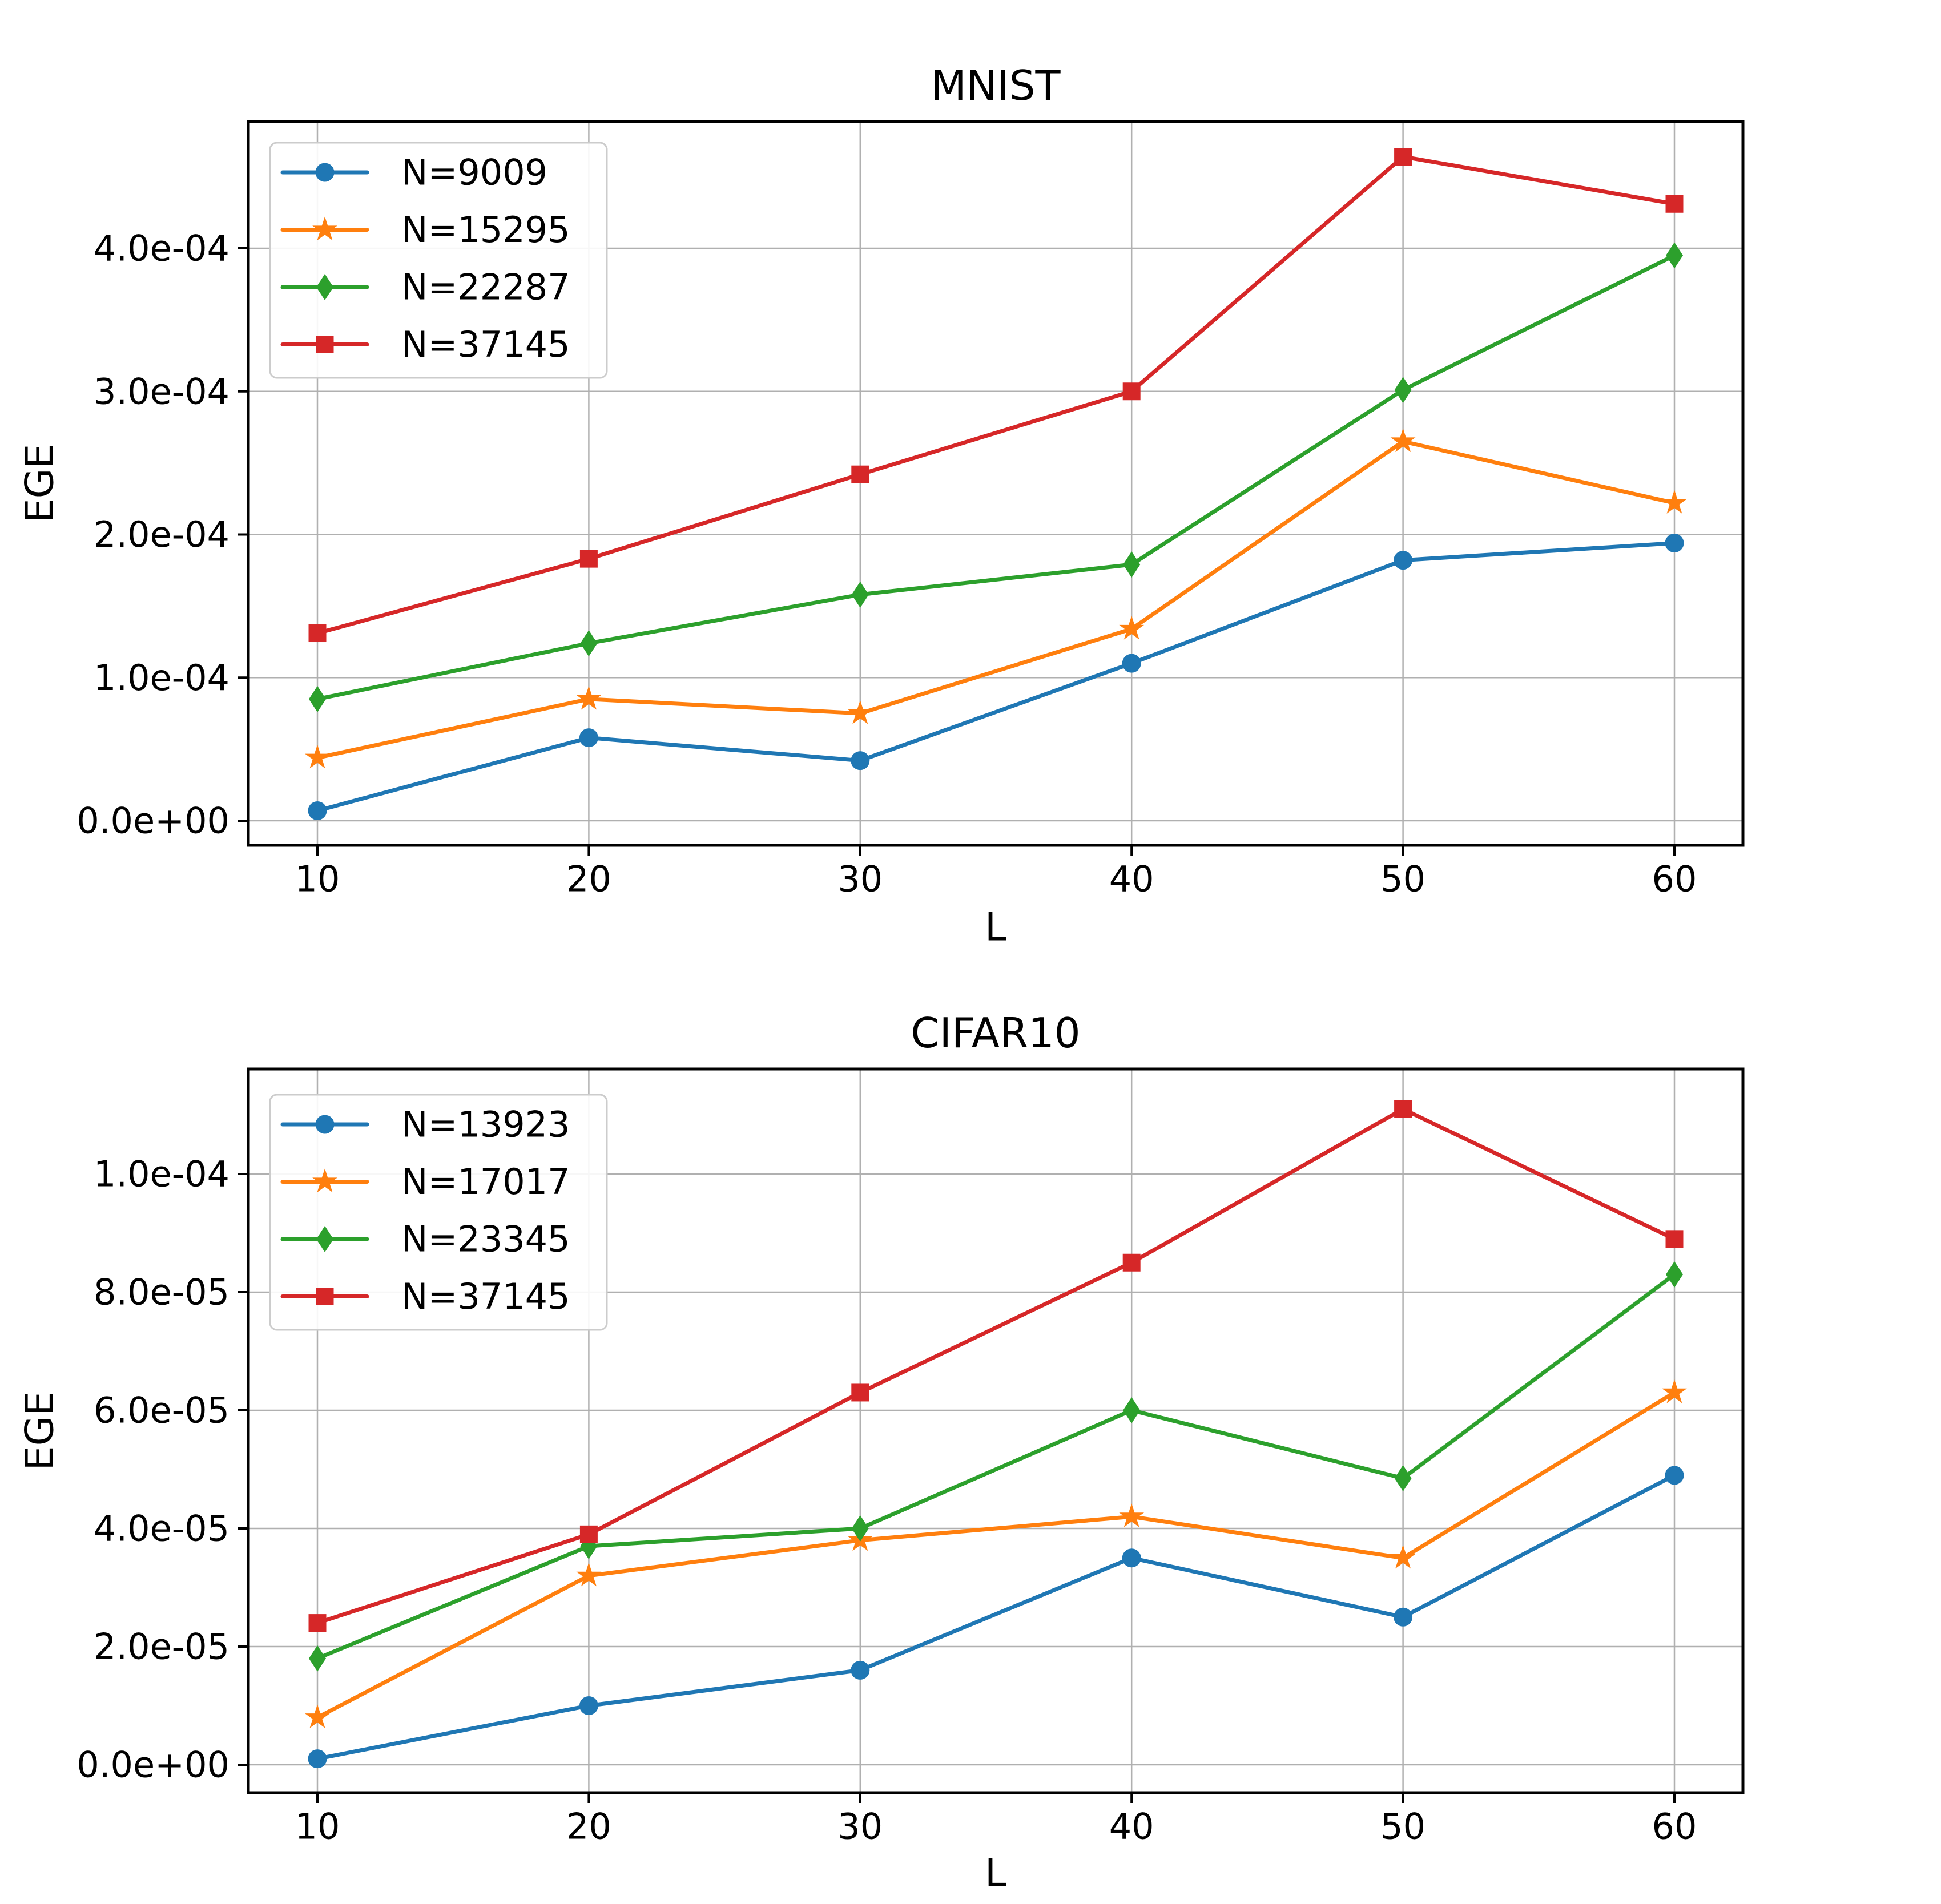 Image resolution: width=1941 pixels, height=1904 pixels. Describe the element at coordinates (161, 534) in the screenshot. I see `y-tick-label: 2.0e-04` at that location.